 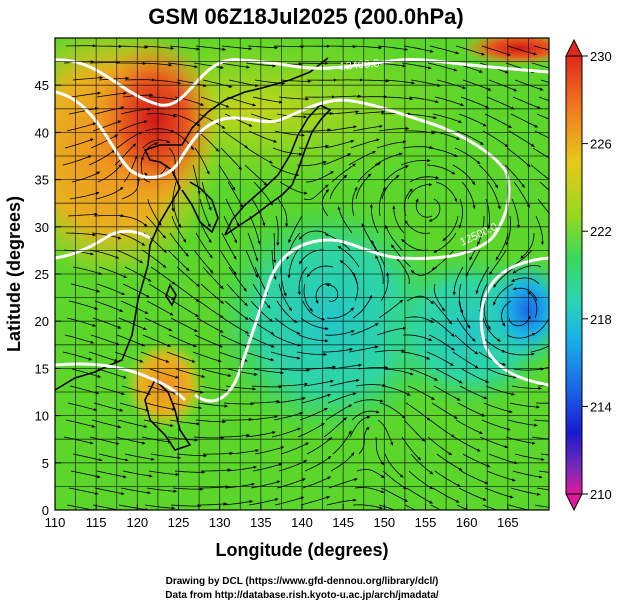 What do you see at coordinates (261, 522) in the screenshot?
I see `x-tick-label: 135` at bounding box center [261, 522].